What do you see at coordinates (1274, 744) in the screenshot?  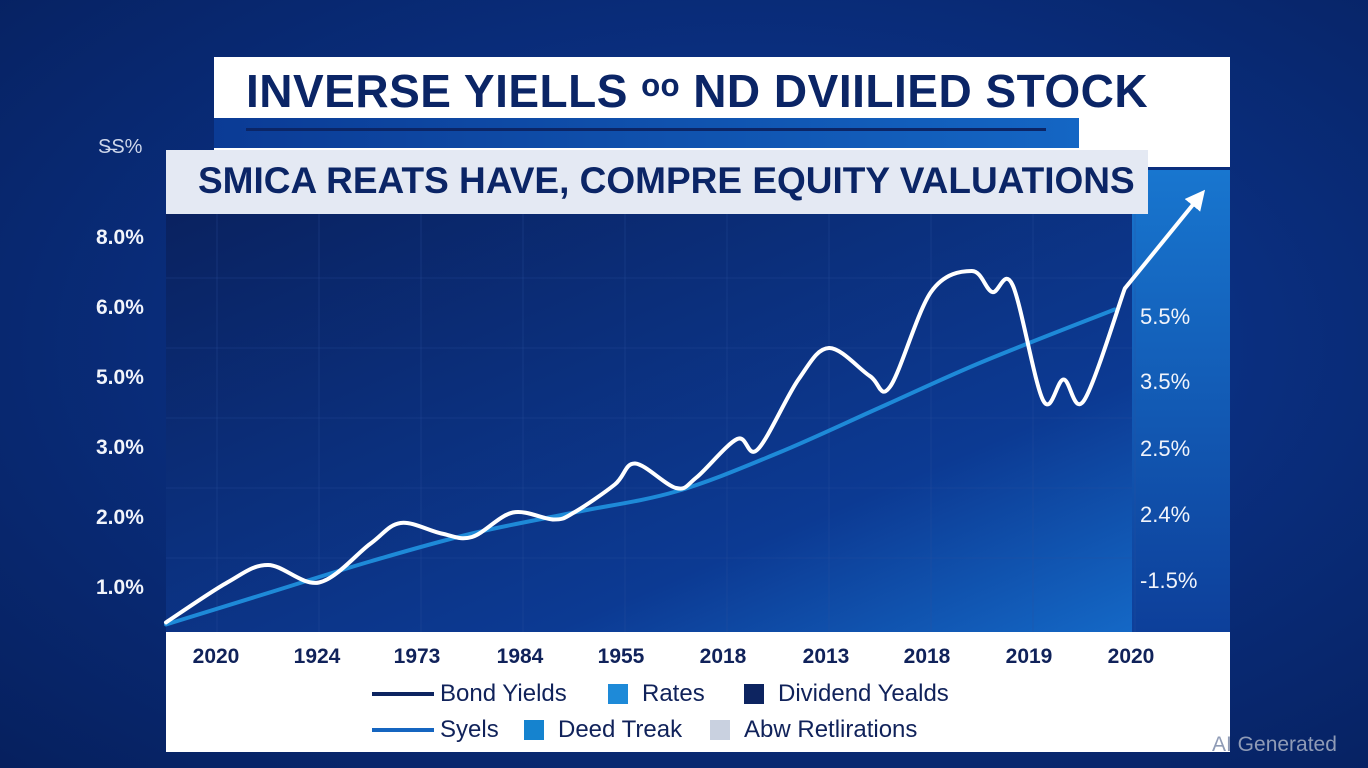 I see `watermark: AI Generated` at bounding box center [1274, 744].